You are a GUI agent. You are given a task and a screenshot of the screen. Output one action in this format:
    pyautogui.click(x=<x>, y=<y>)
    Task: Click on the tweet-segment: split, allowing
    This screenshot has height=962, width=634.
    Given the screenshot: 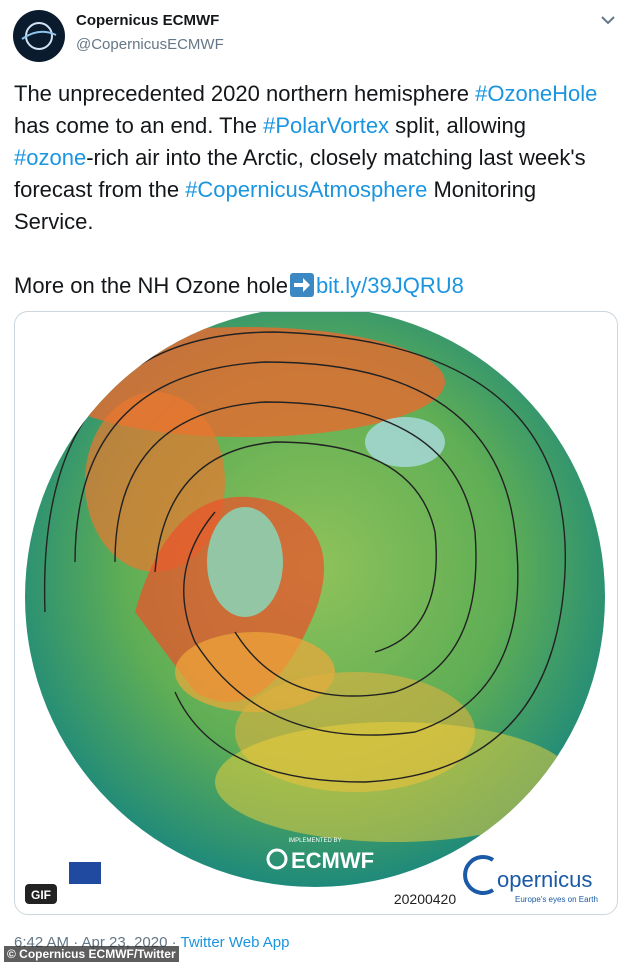 What is the action you would take?
    pyautogui.click(x=458, y=125)
    